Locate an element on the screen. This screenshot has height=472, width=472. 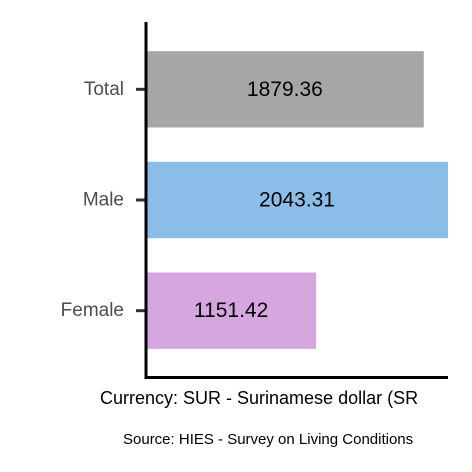
bar-female is located at coordinates (231, 310).